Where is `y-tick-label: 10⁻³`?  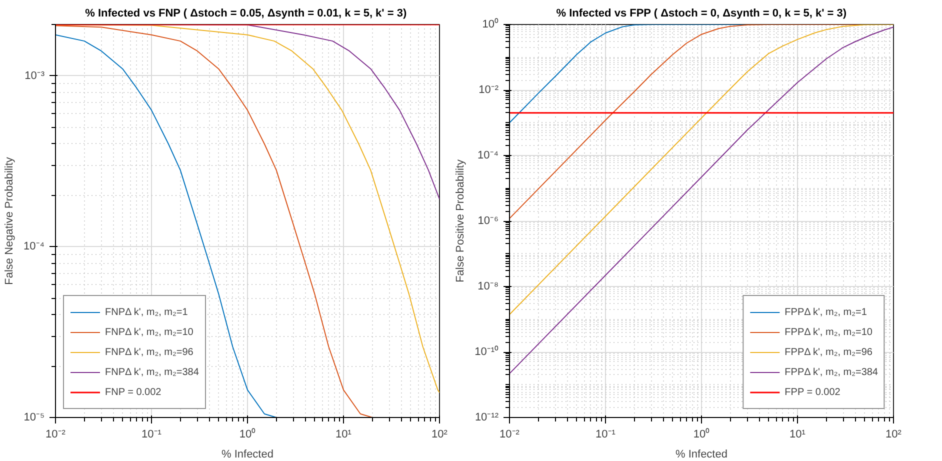
y-tick-label: 10⁻³ is located at coordinates (34, 76).